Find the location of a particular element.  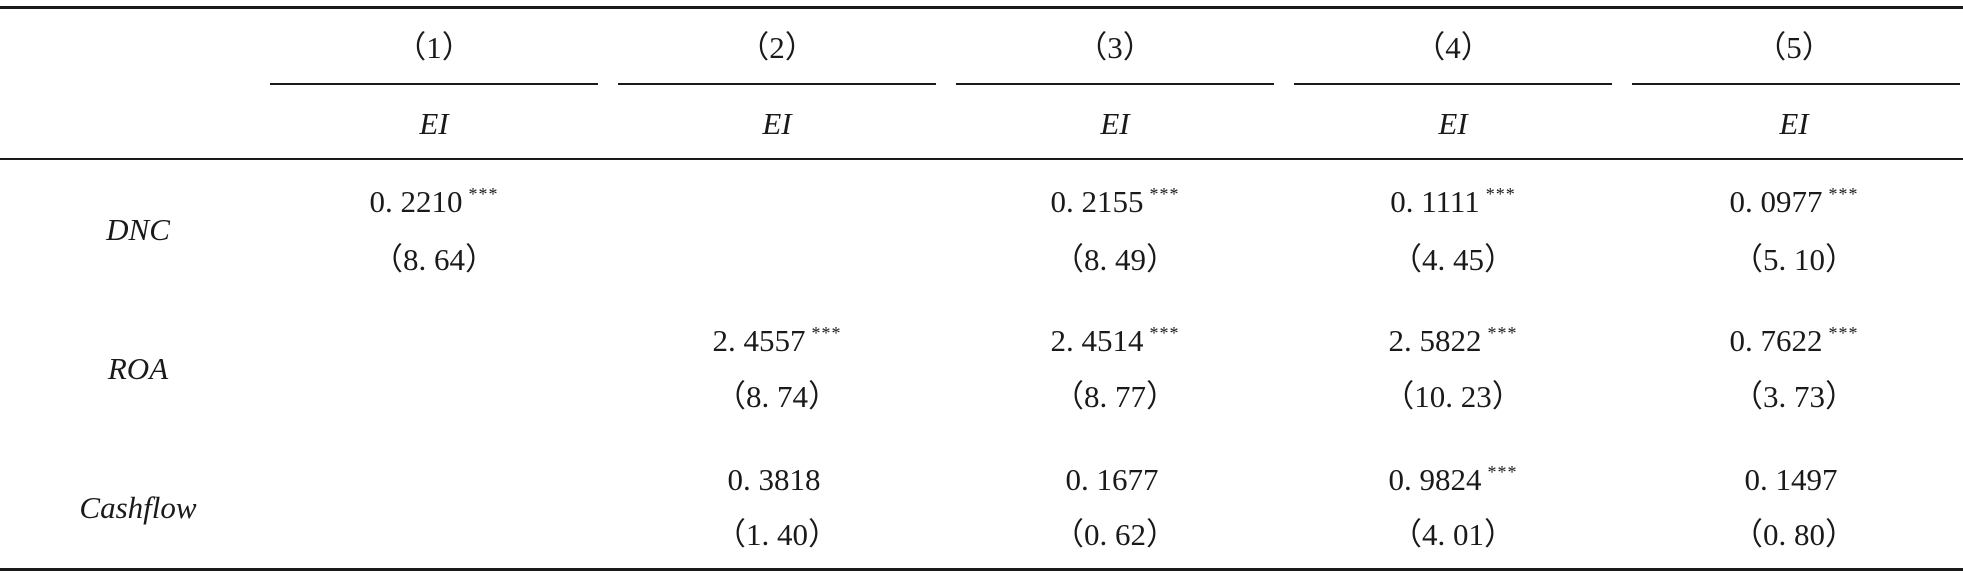

t-statistic-cell: （3. 73） is located at coordinates (1794, 396).